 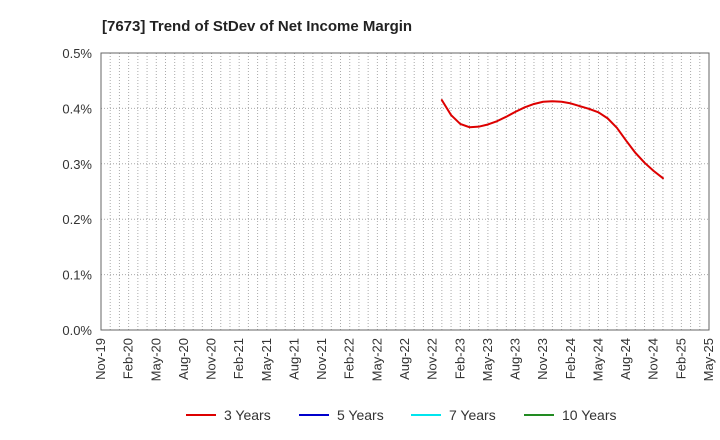 I want to click on x-tick-label: Aug-24, so click(x=625, y=359).